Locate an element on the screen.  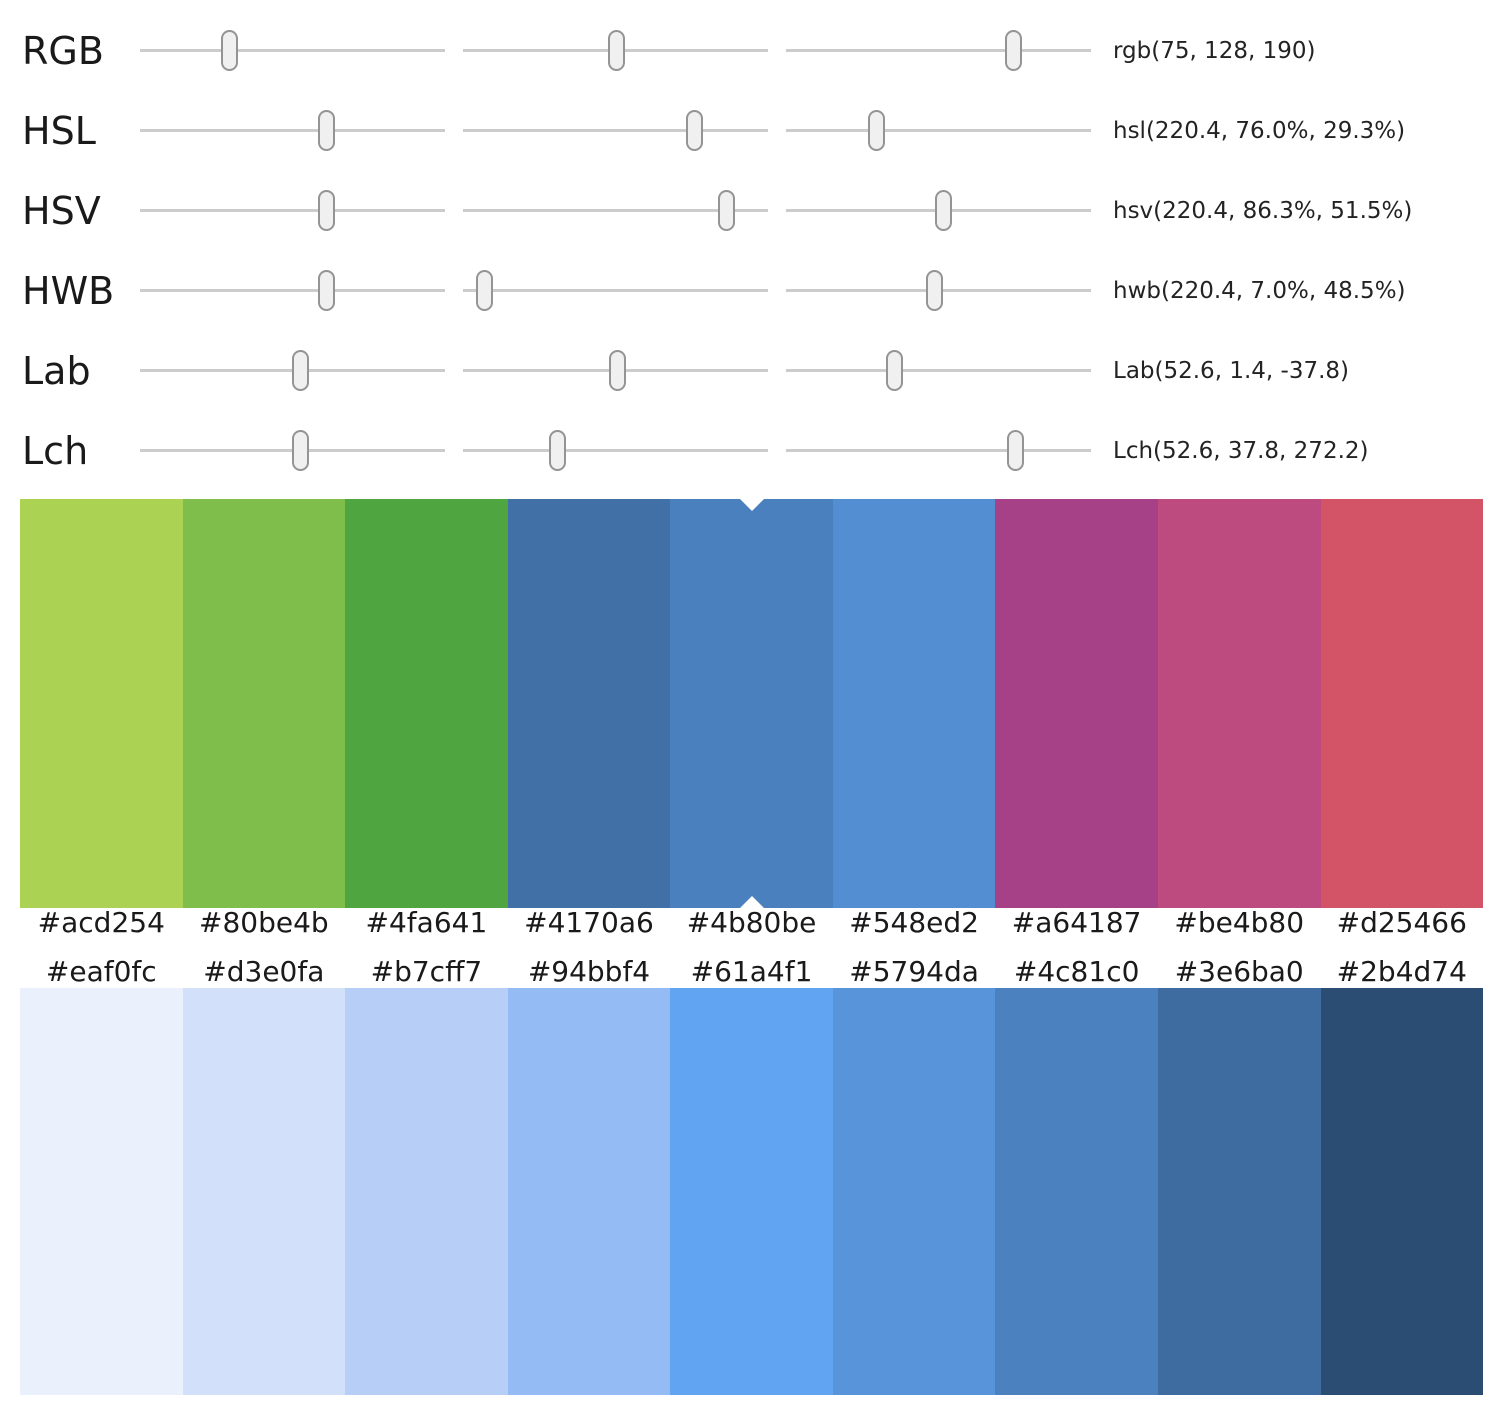
hex-label: #3e6ba0 is located at coordinates (1239, 971).